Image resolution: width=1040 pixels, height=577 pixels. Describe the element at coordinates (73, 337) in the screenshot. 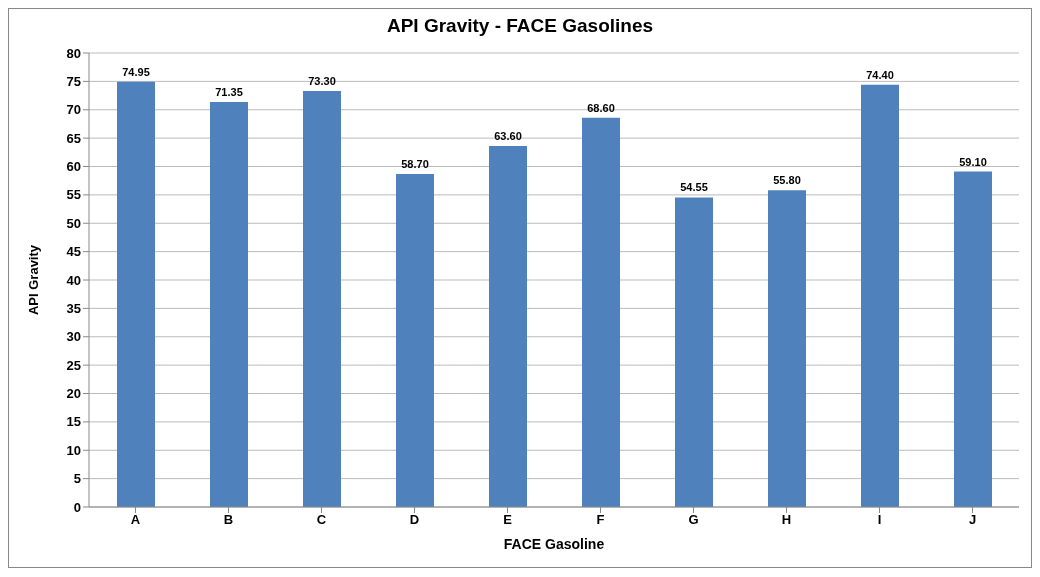

I see `y-tick-label: 30` at that location.